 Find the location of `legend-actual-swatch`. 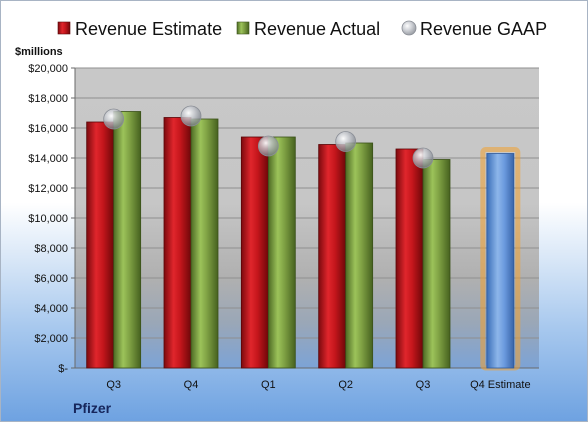

legend-actual-swatch is located at coordinates (243, 28).